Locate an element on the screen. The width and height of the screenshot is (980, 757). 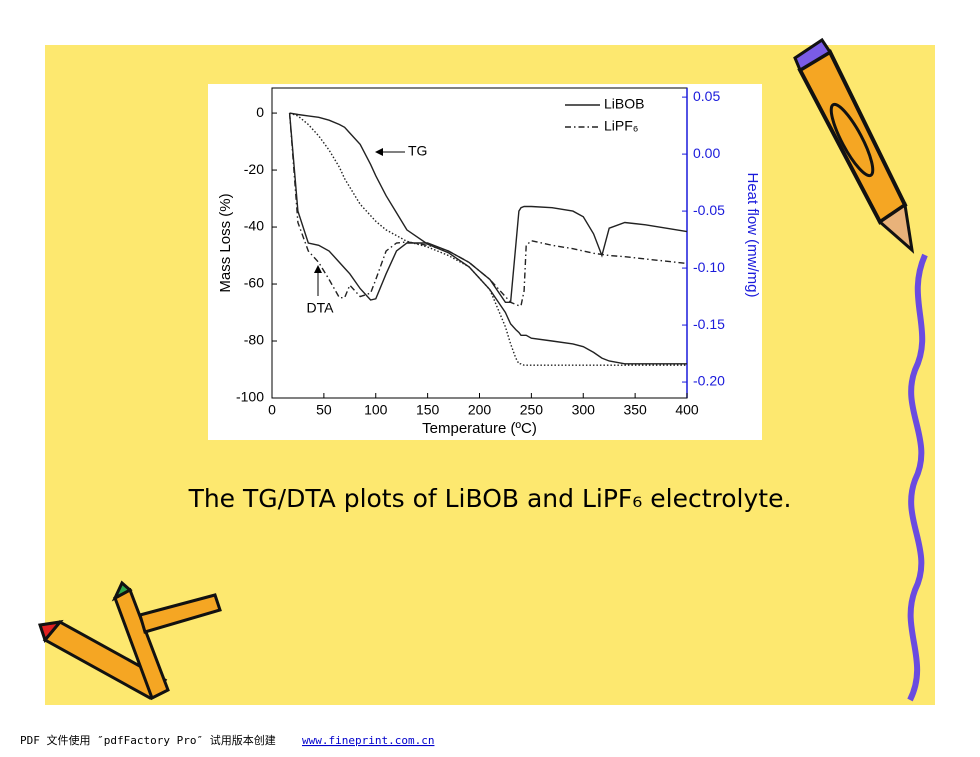
x-tick-label: 400 is located at coordinates (687, 410).